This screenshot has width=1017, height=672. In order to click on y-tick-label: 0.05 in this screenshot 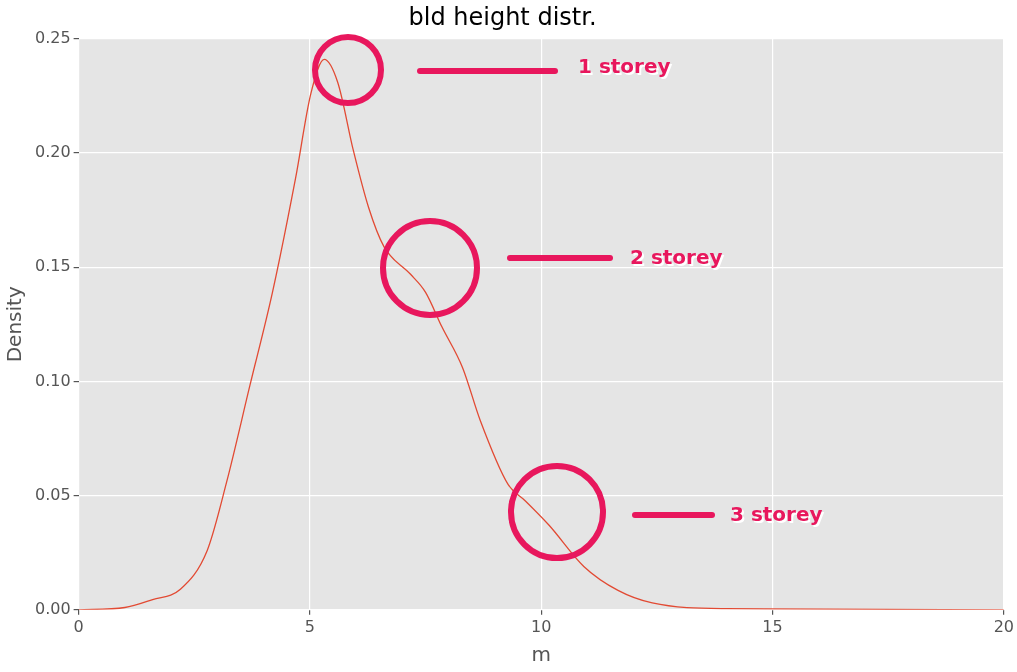, I will do `click(53, 494)`.